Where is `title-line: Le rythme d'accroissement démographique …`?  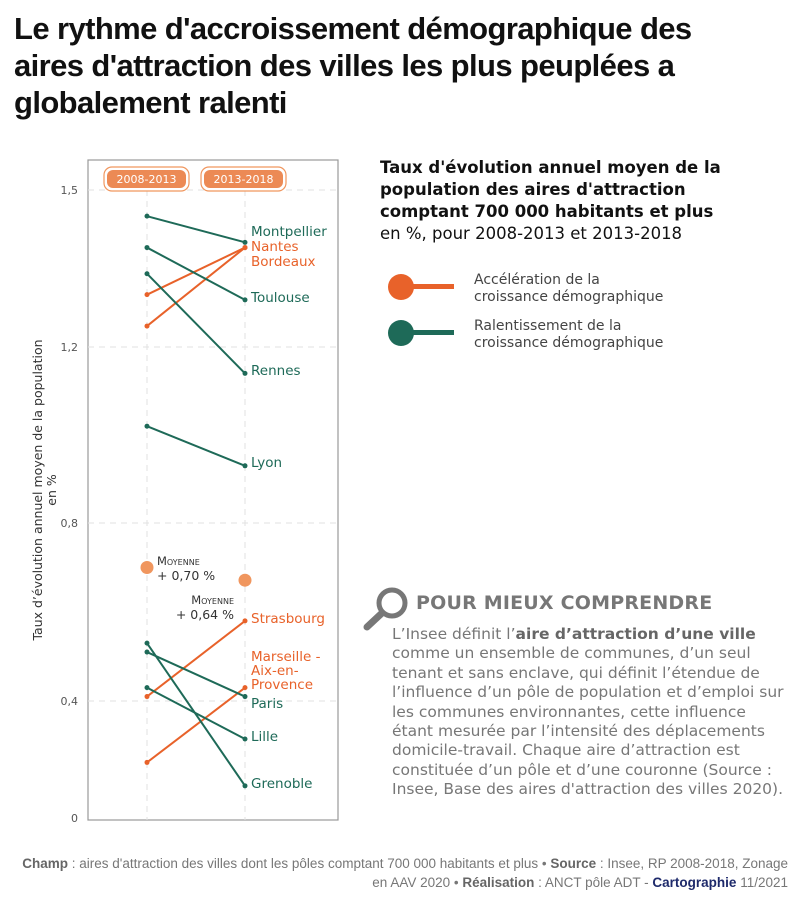 title-line: Le rythme d'accroissement démographique … is located at coordinates (353, 28).